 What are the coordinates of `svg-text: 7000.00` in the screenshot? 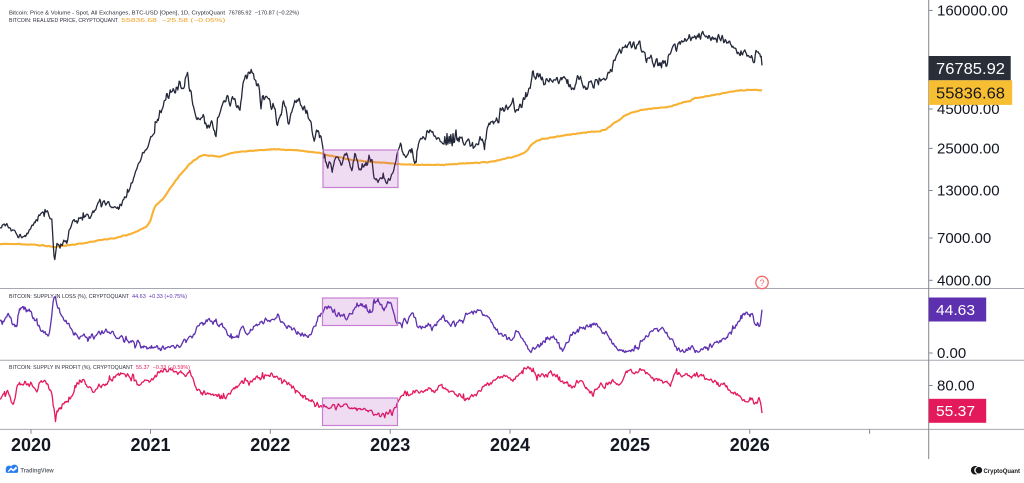 It's located at (964, 238).